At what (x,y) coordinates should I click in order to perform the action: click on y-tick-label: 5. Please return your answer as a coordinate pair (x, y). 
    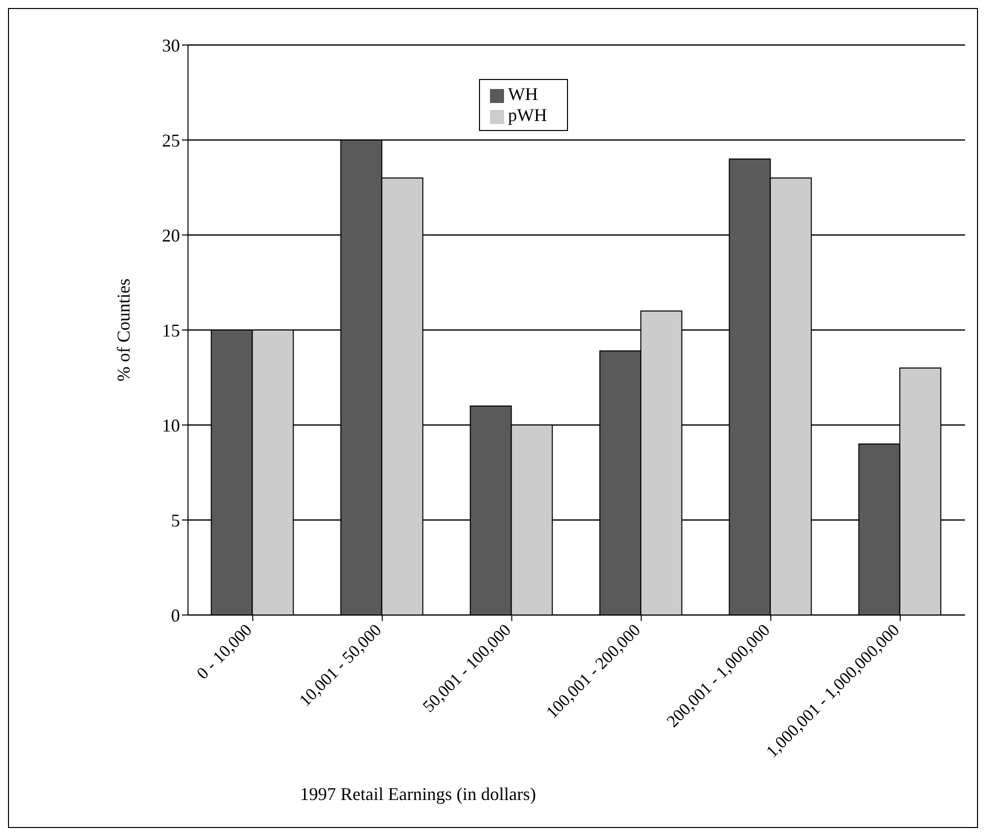
    Looking at the image, I should click on (175, 520).